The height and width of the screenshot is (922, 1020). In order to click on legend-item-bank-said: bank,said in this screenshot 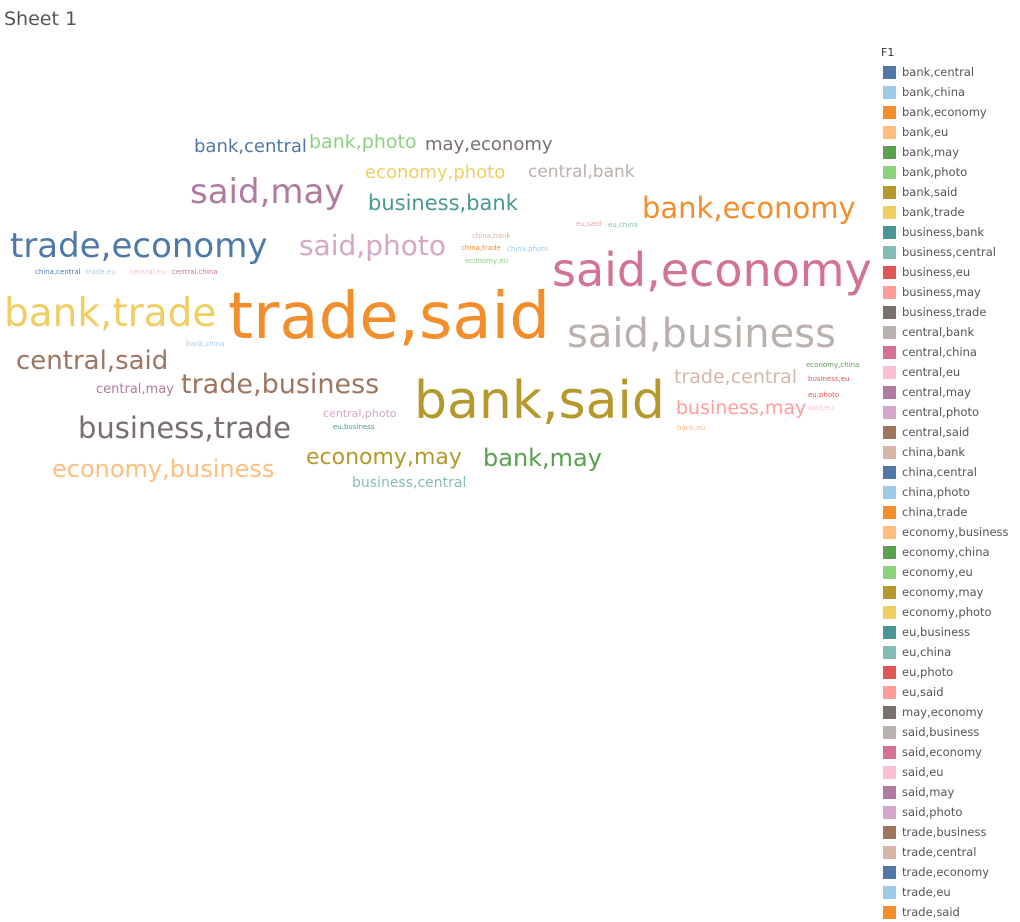, I will do `click(950, 192)`.